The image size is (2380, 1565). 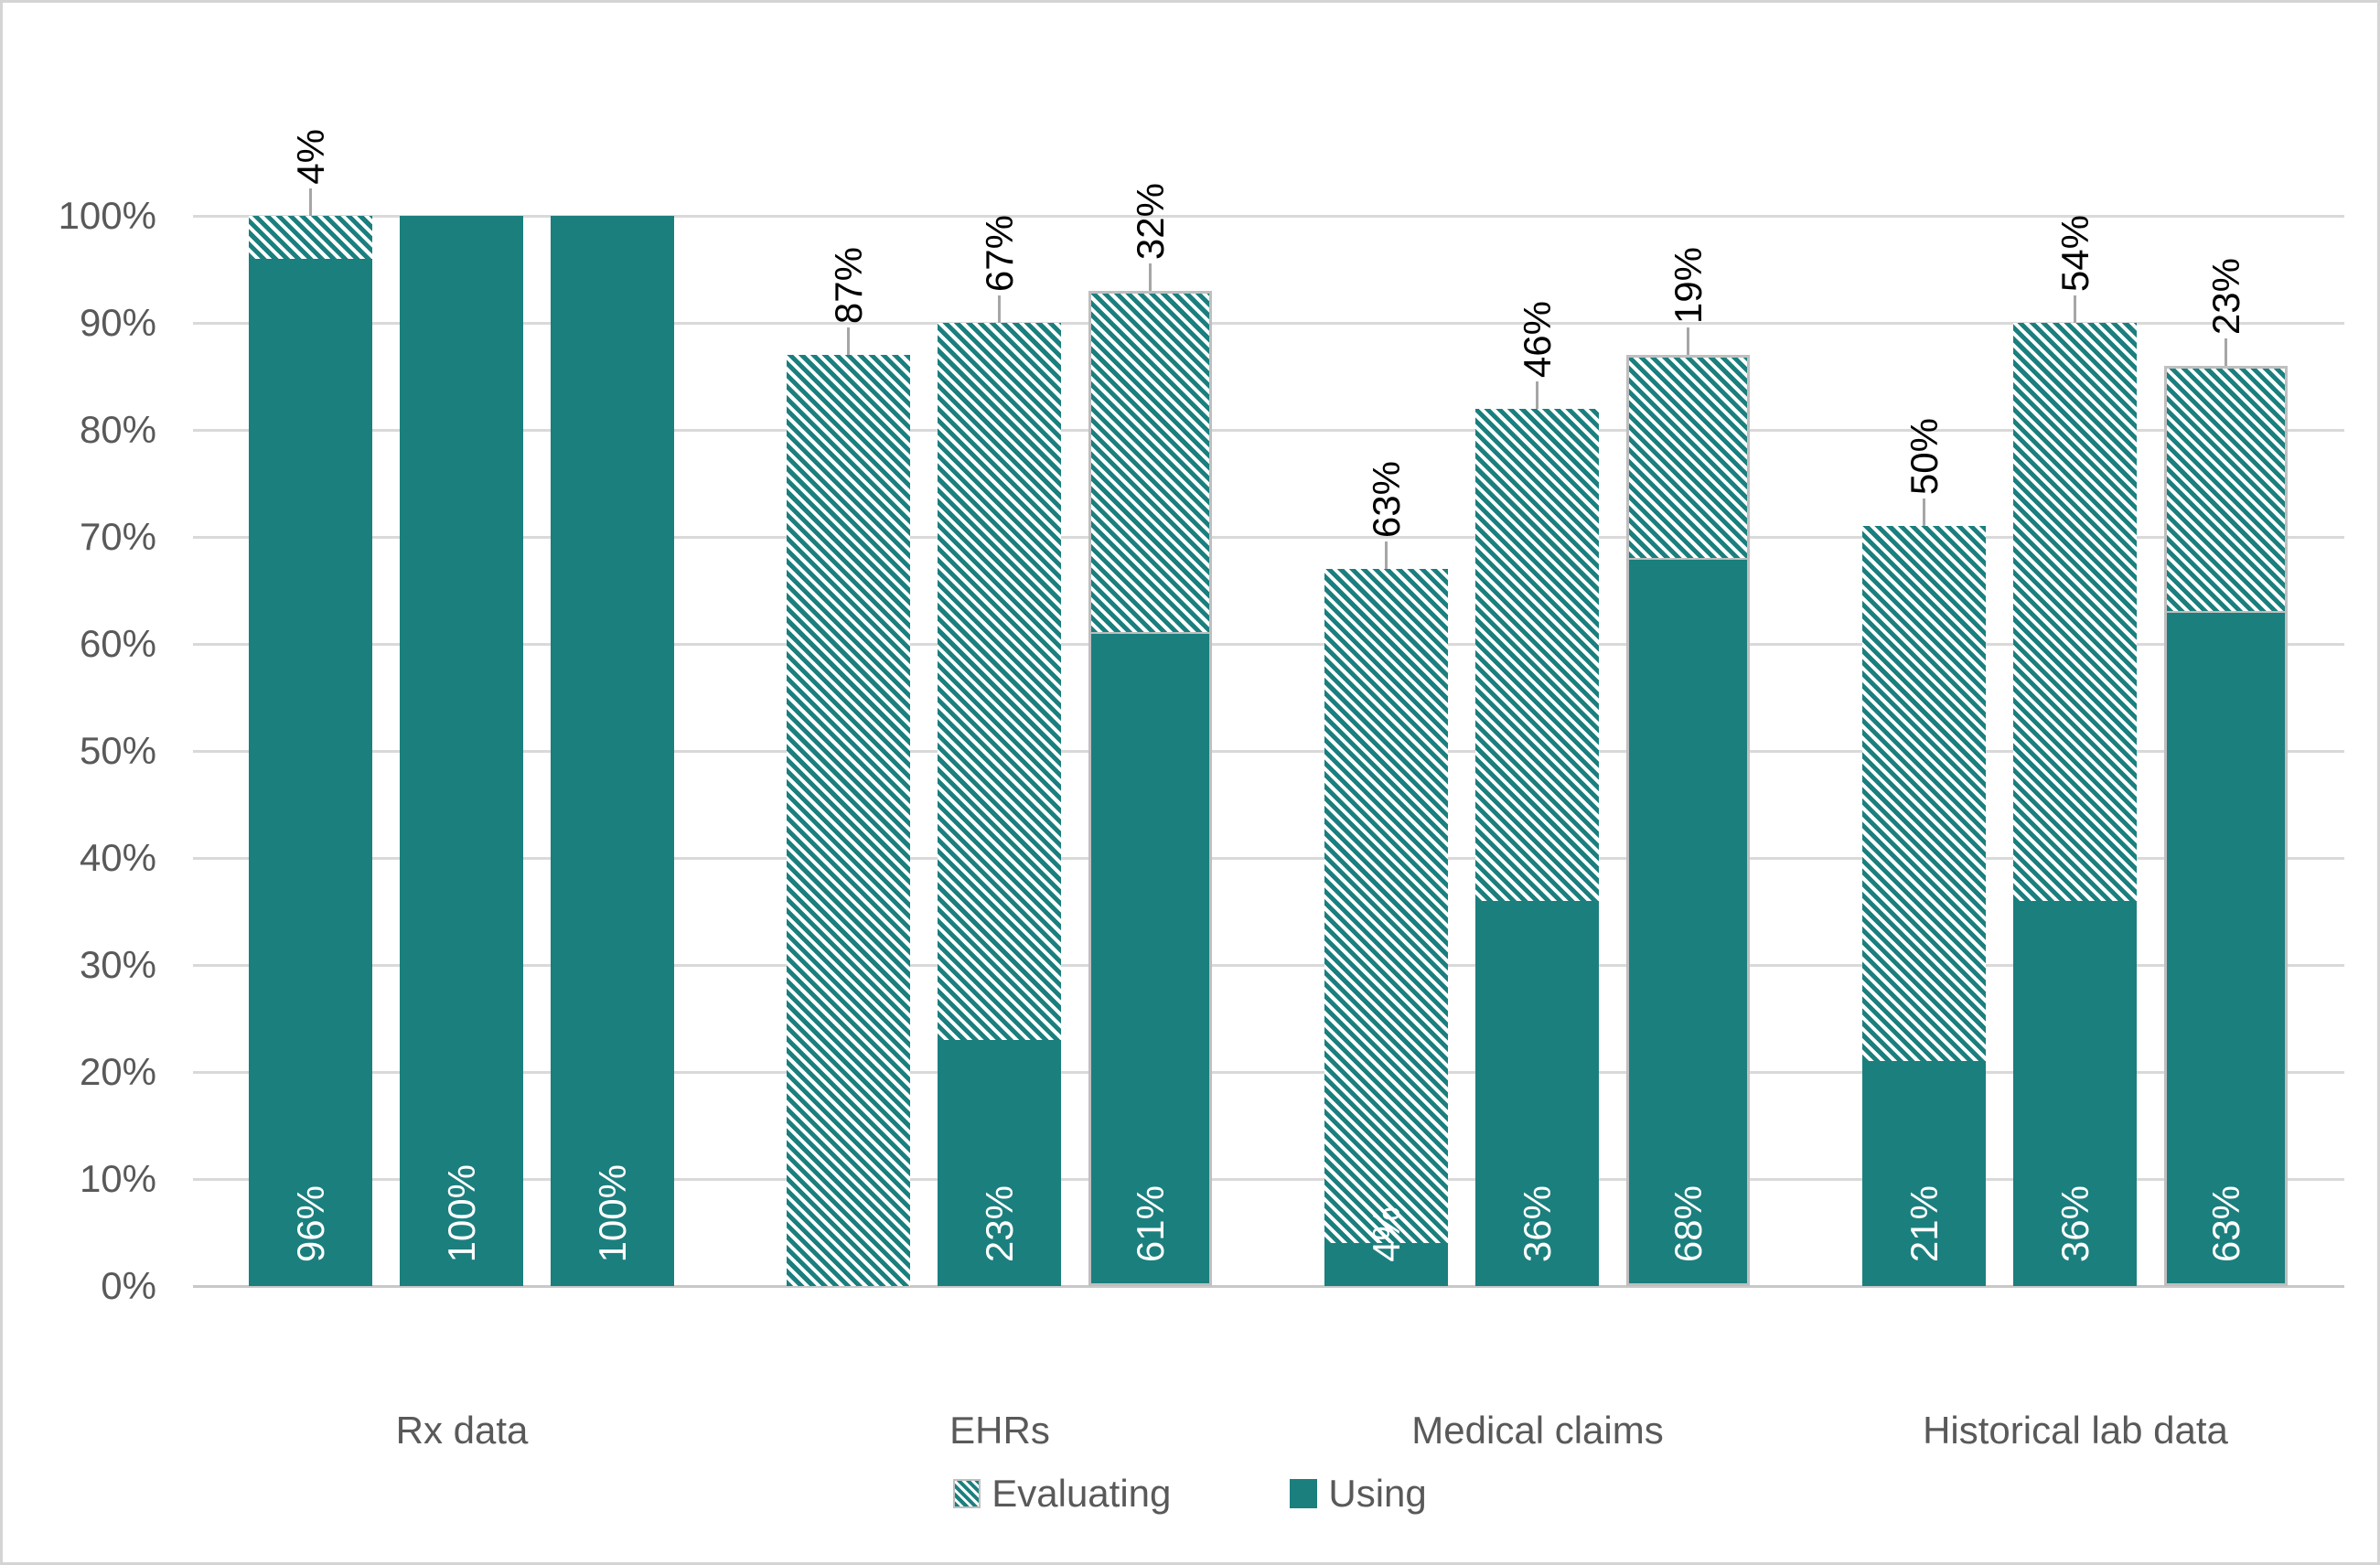 I want to click on using-data-label: 96%, so click(x=310, y=1223).